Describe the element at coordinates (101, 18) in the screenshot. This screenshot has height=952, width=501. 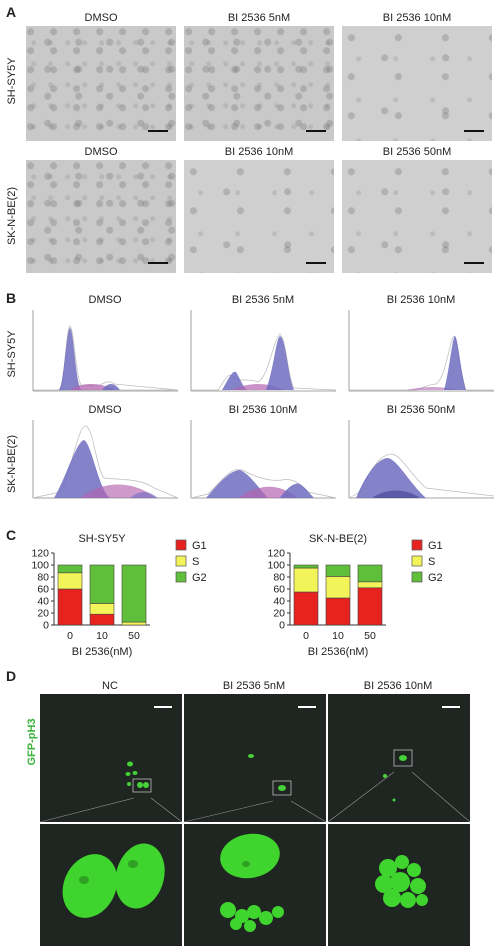
I see `a-title-1: DMSO` at that location.